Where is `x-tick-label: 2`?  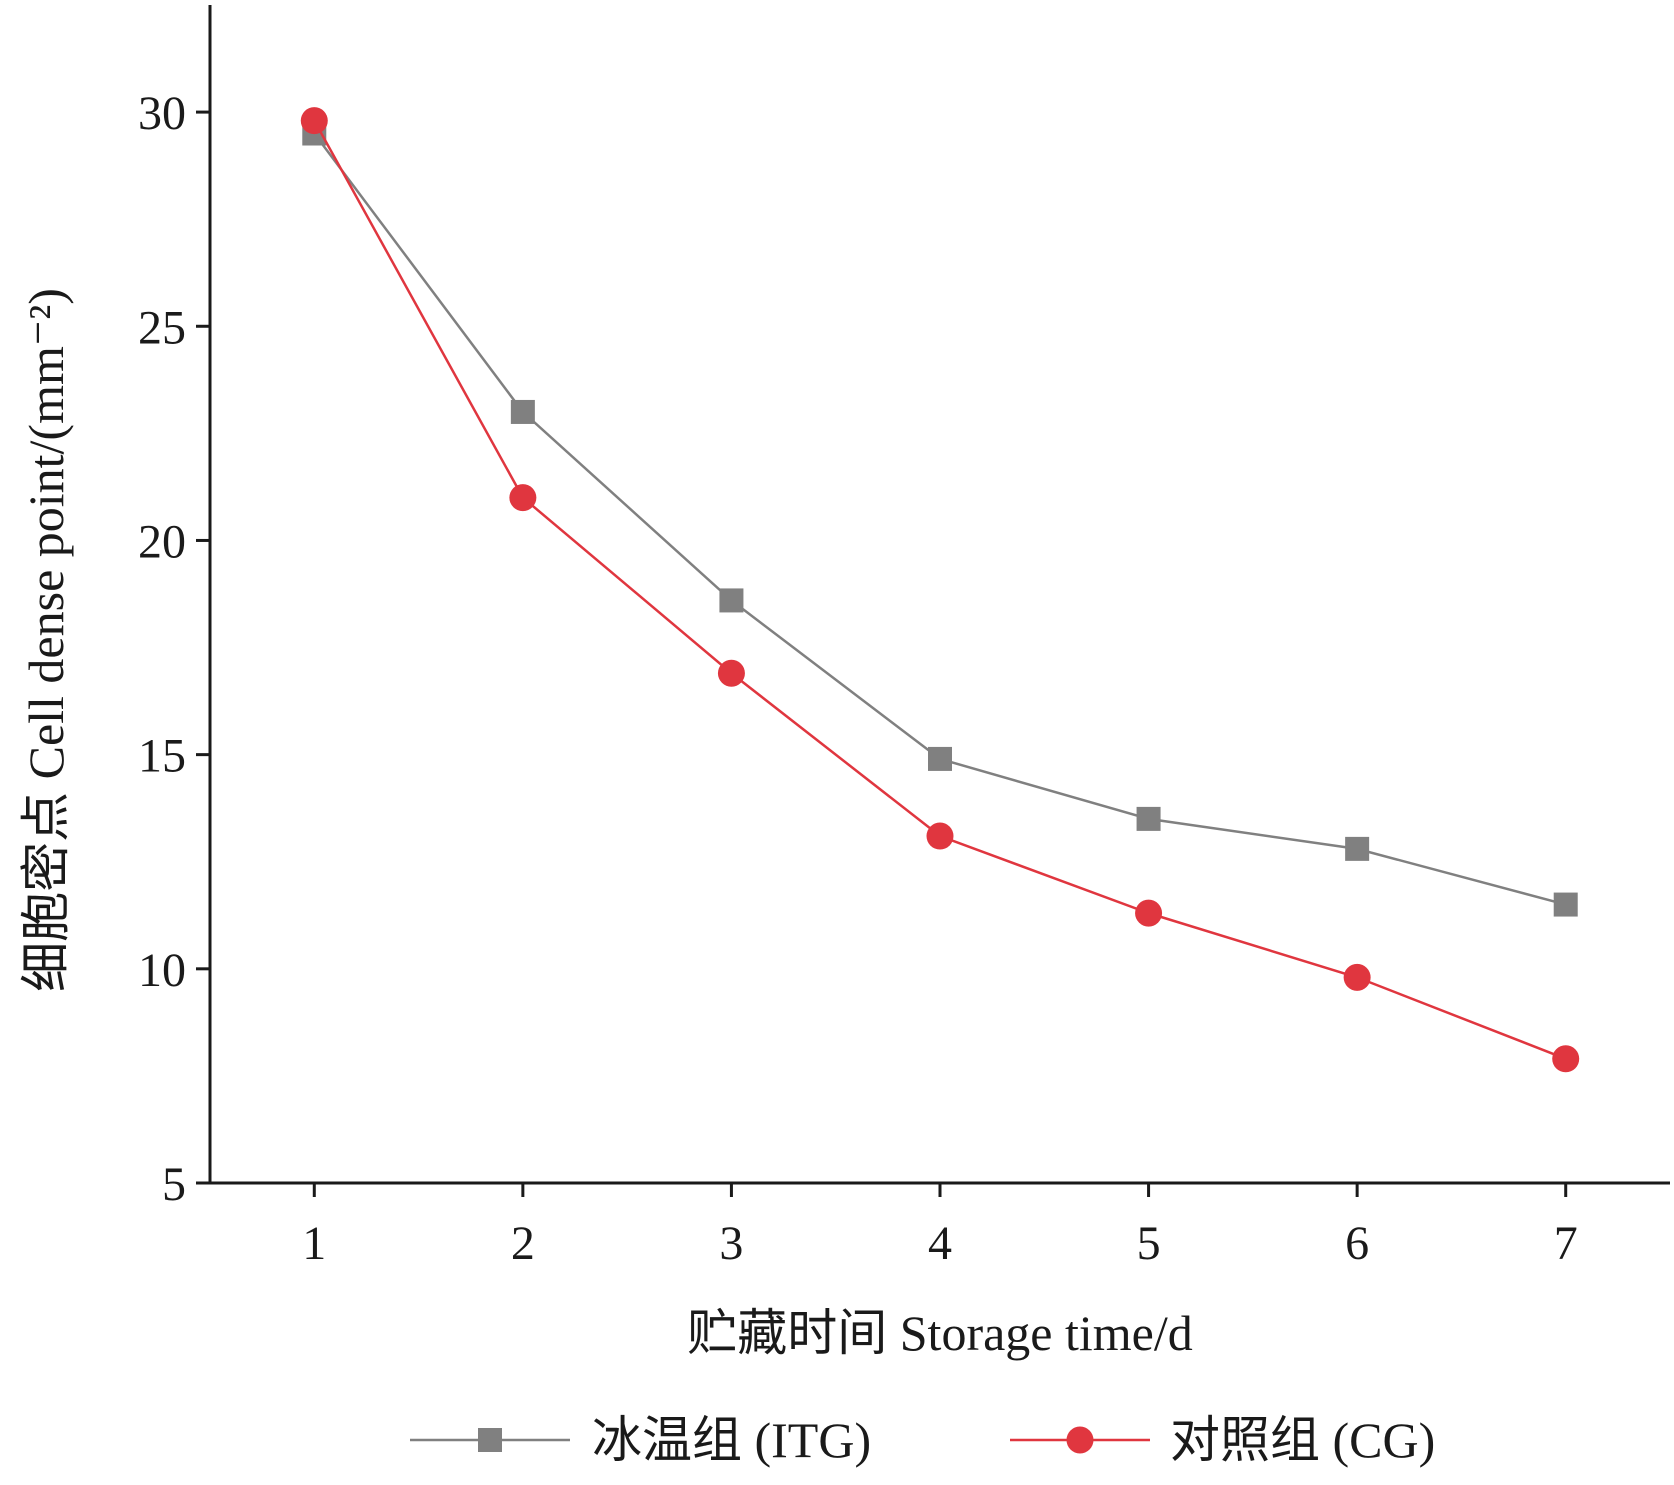
x-tick-label: 2 is located at coordinates (523, 1243).